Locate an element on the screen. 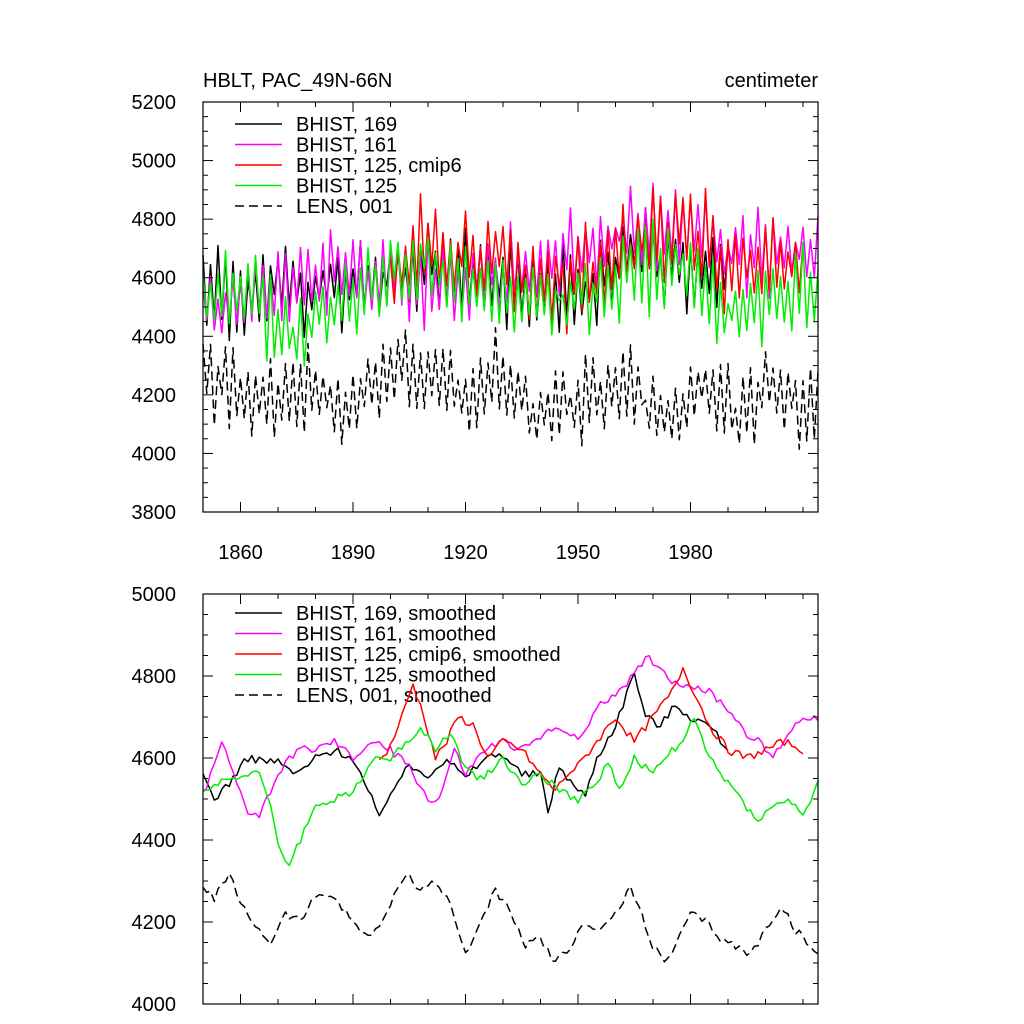 The image size is (1024, 1024). top-ytick-label: 4800 is located at coordinates (154, 220).